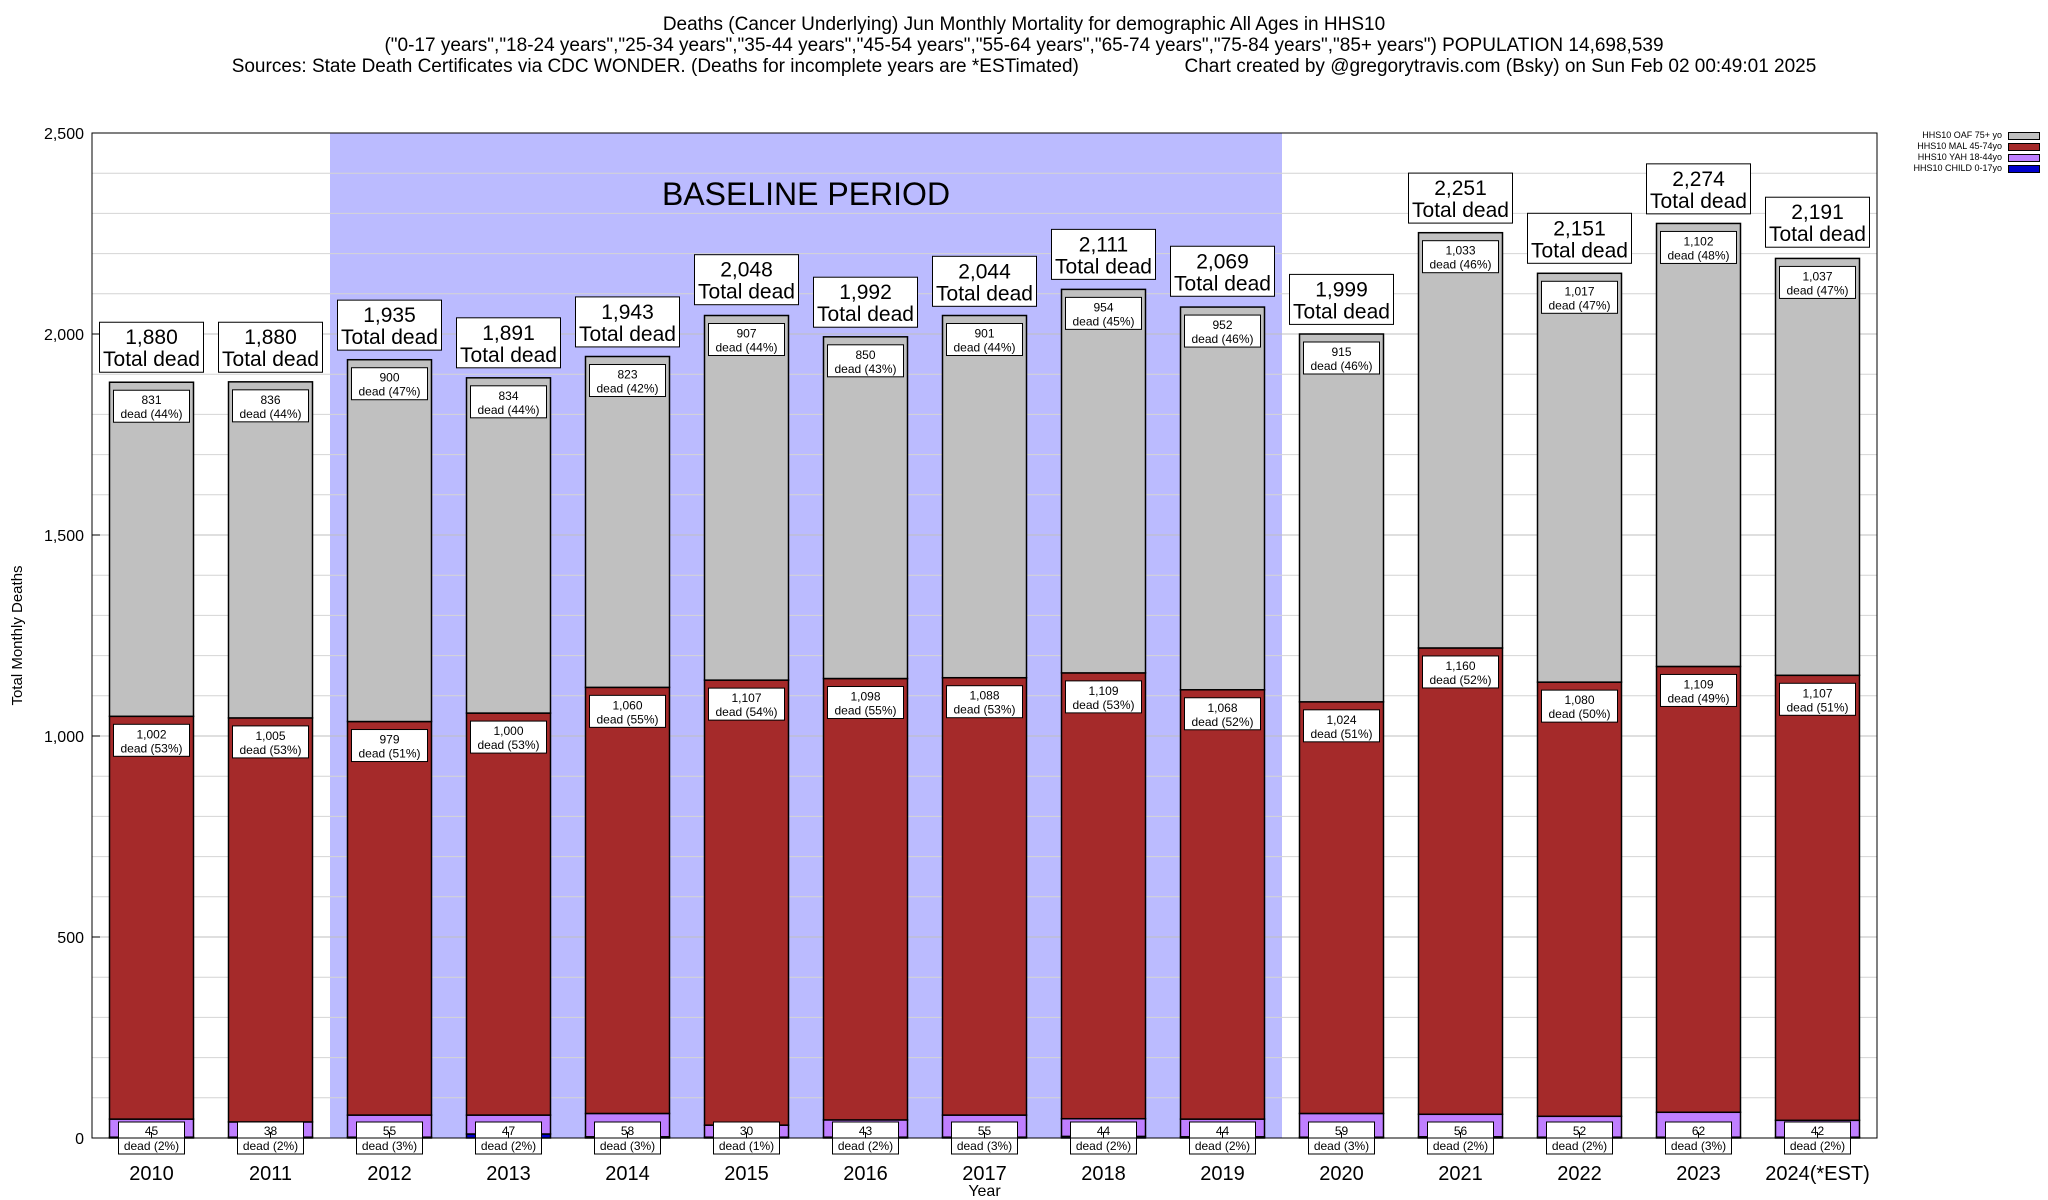  I want to click on segment-value-label: 834, so click(508, 396).